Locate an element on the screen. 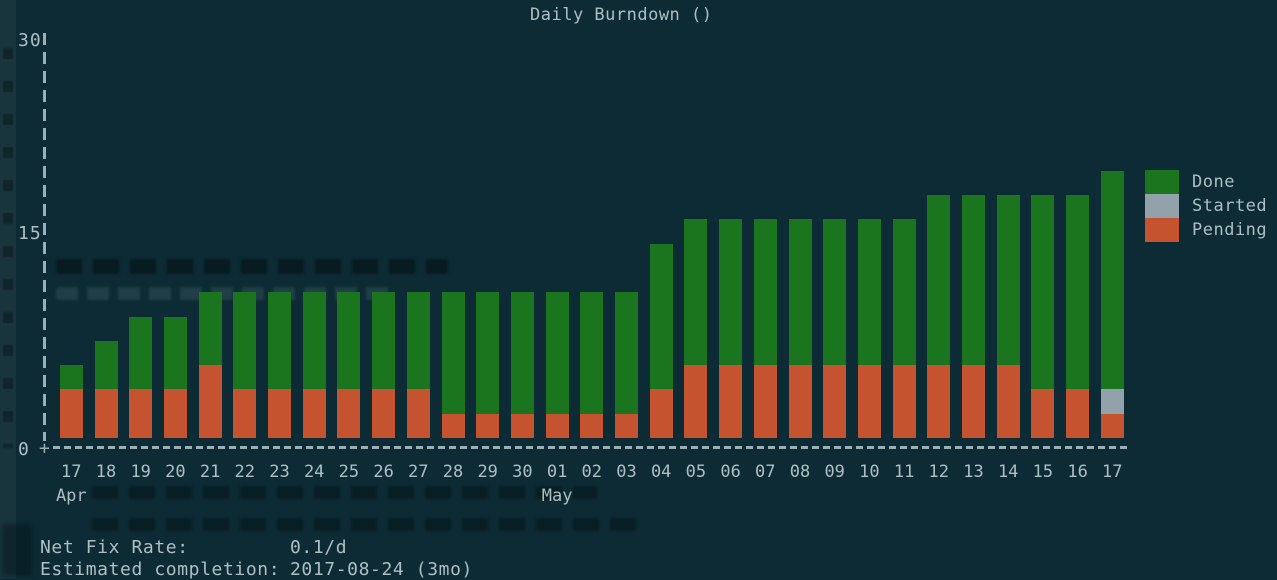  background-edge-strip is located at coordinates (8, 289).